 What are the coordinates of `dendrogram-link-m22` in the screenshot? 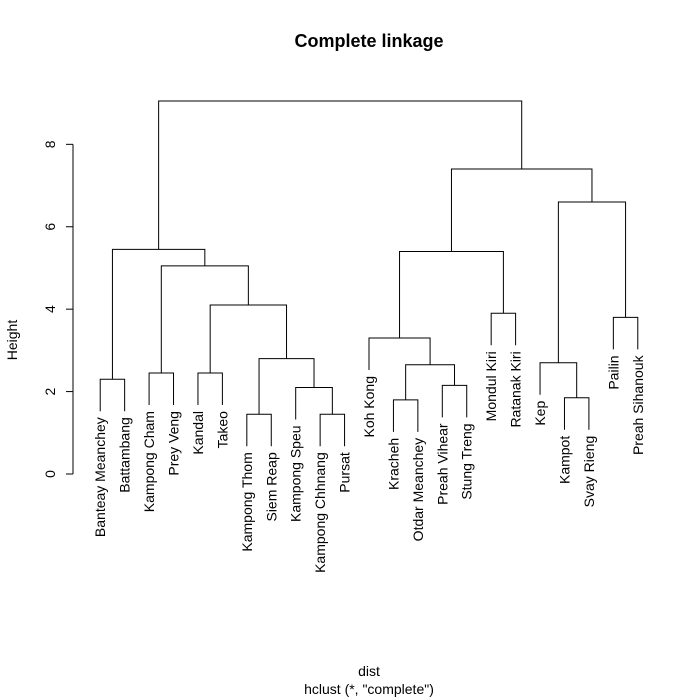 It's located at (340, 175).